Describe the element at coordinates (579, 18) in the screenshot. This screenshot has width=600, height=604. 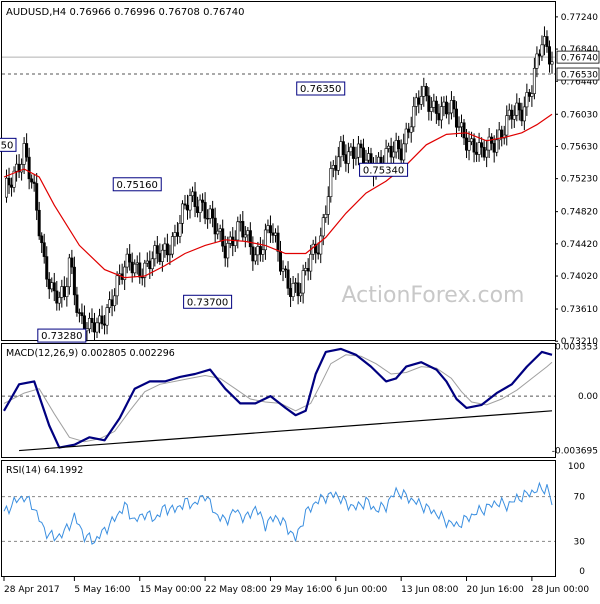
I see `price-tick-label: 0.77240` at that location.